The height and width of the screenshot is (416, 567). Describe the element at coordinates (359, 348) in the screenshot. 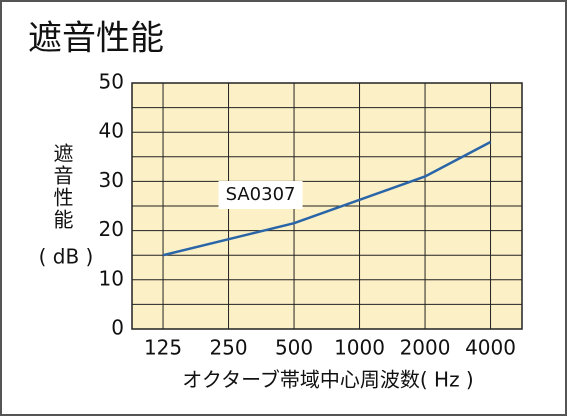

I see `x-tick-label: 1000` at that location.